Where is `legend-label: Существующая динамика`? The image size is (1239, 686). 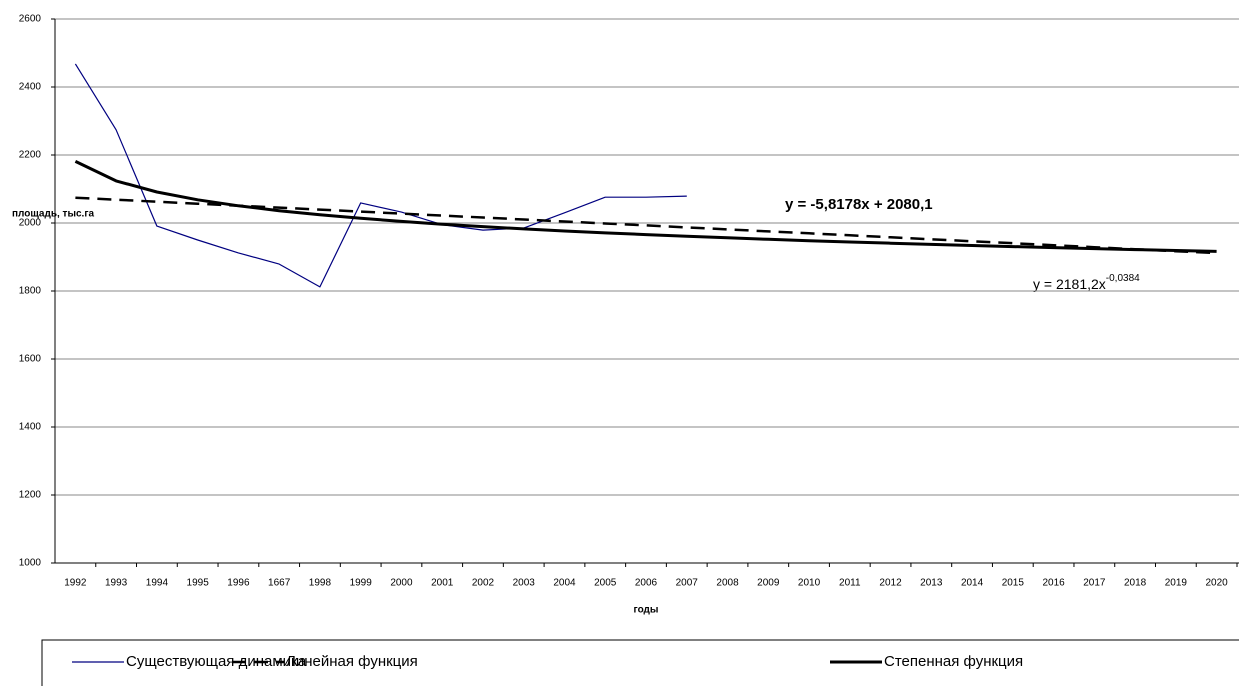 legend-label: Существующая динамика is located at coordinates (216, 661).